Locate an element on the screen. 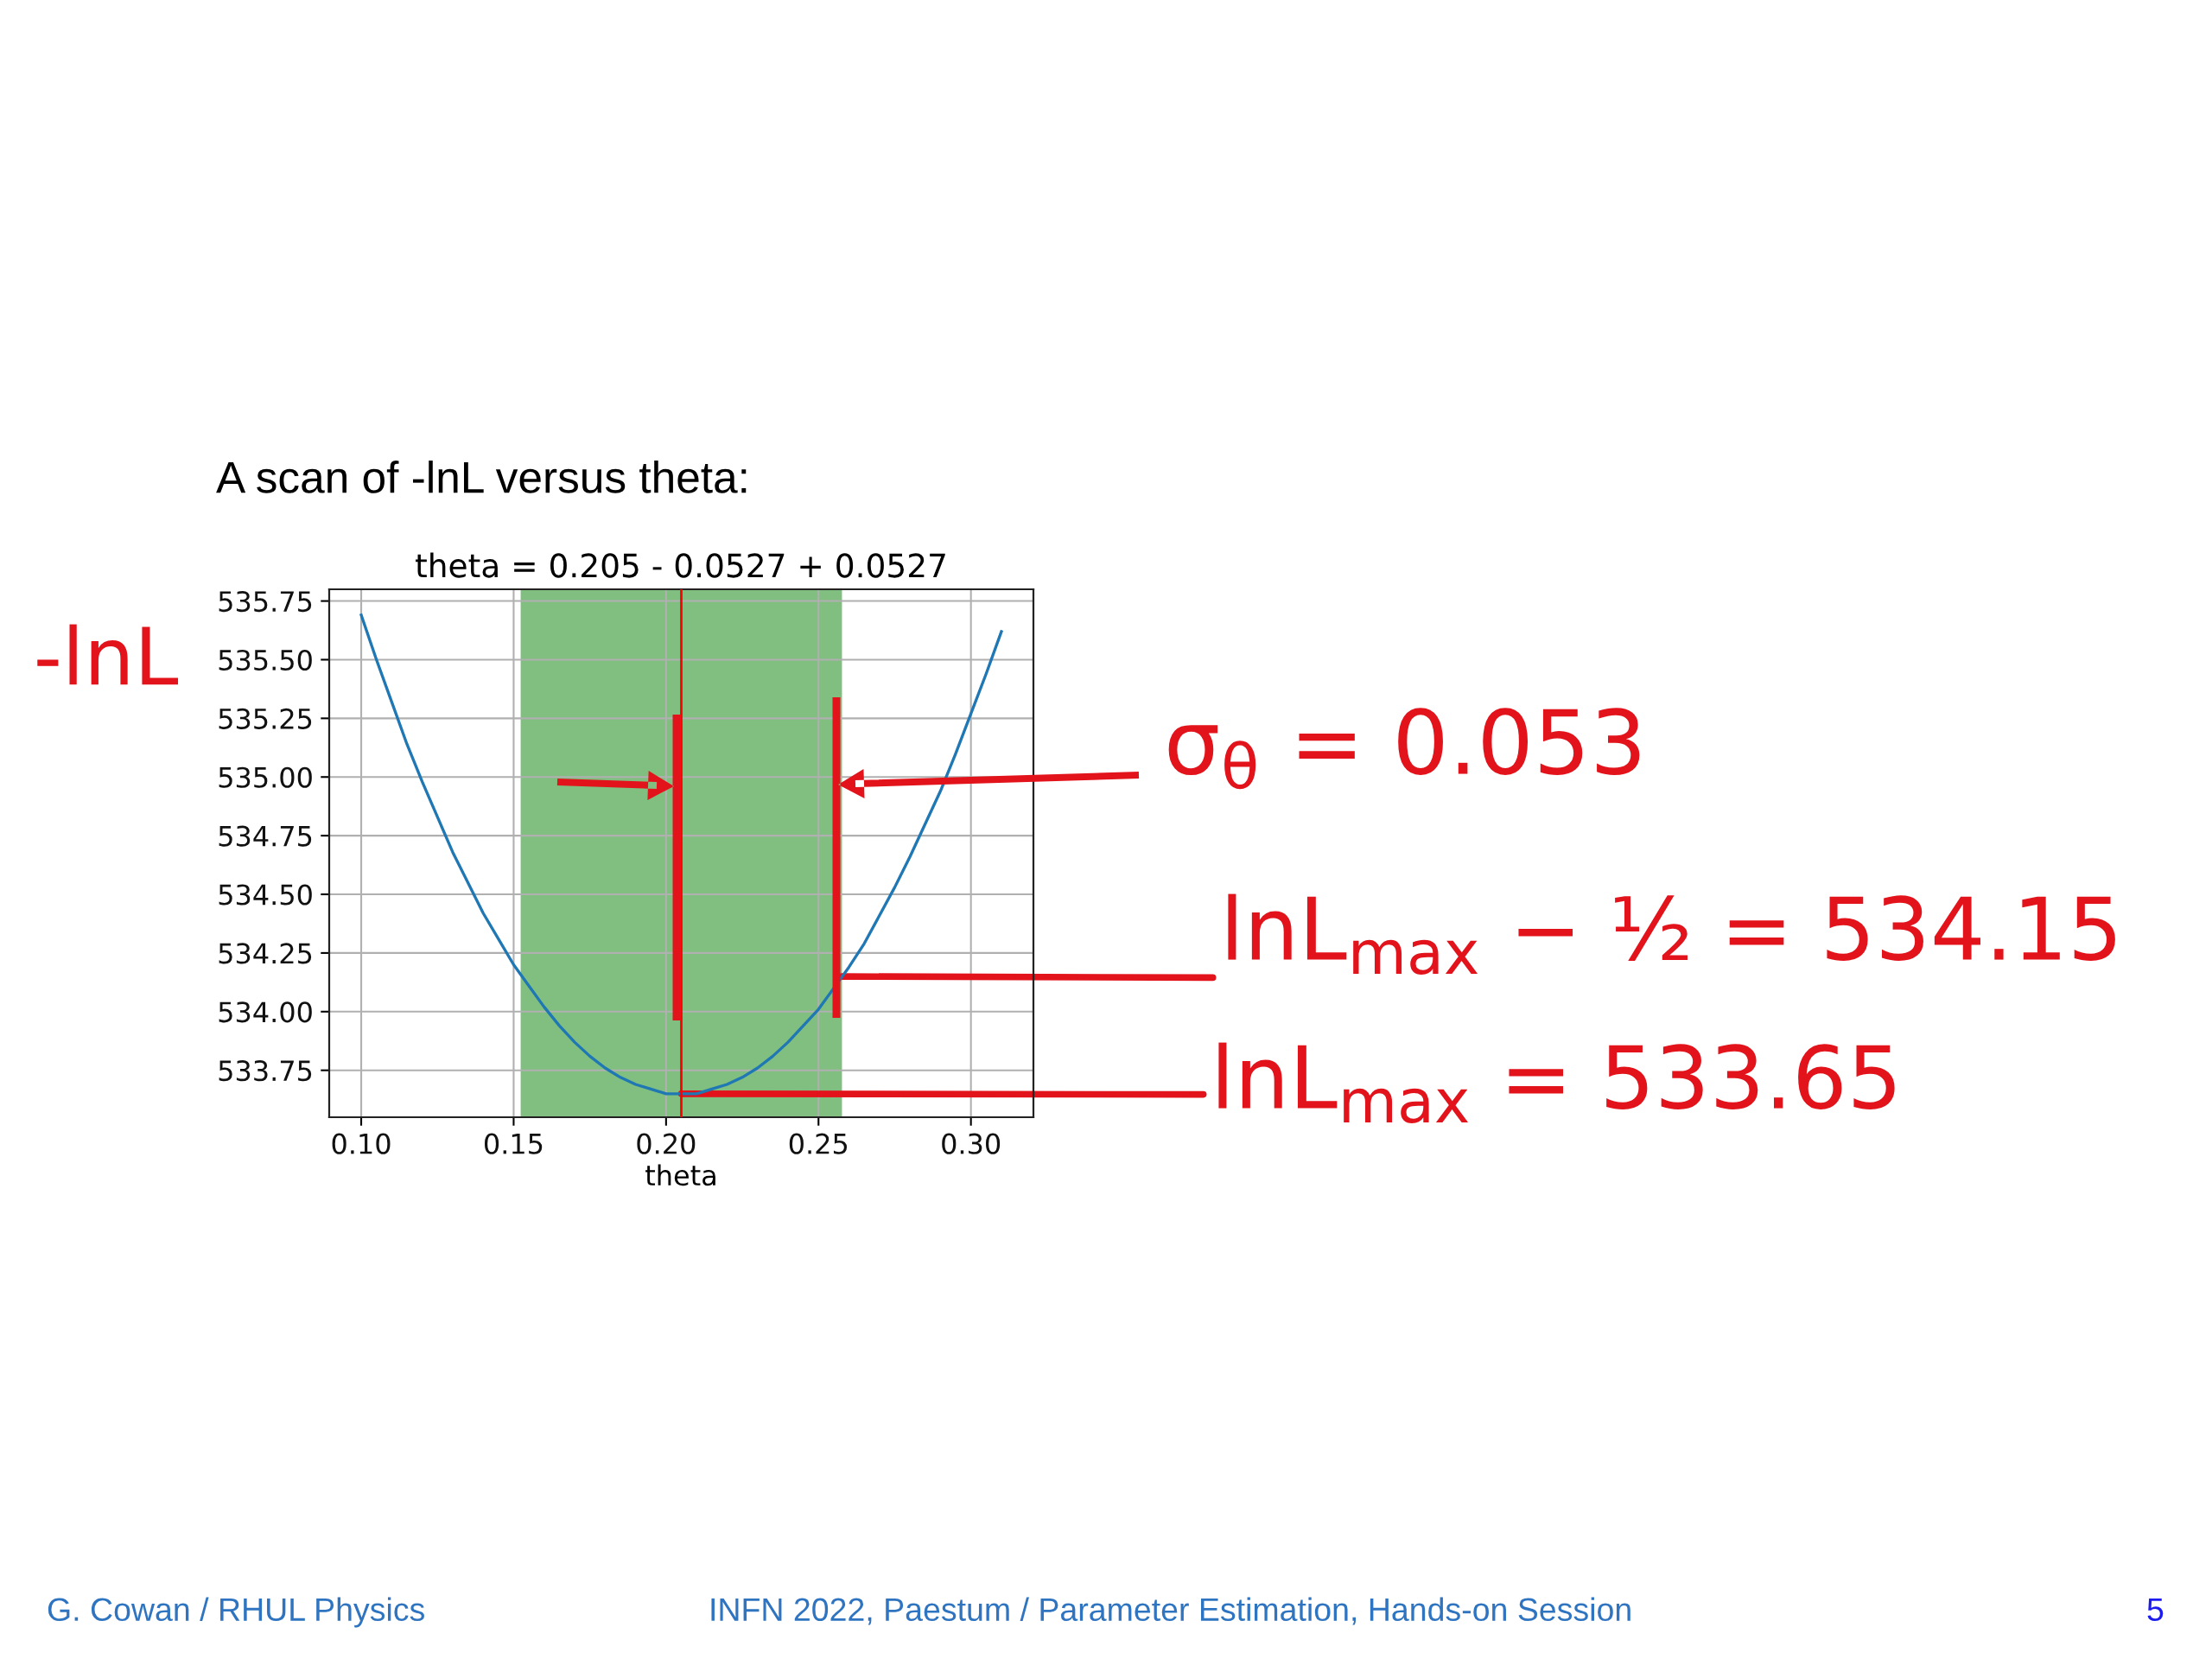  y-axis-title: -lnL is located at coordinates (108, 654).